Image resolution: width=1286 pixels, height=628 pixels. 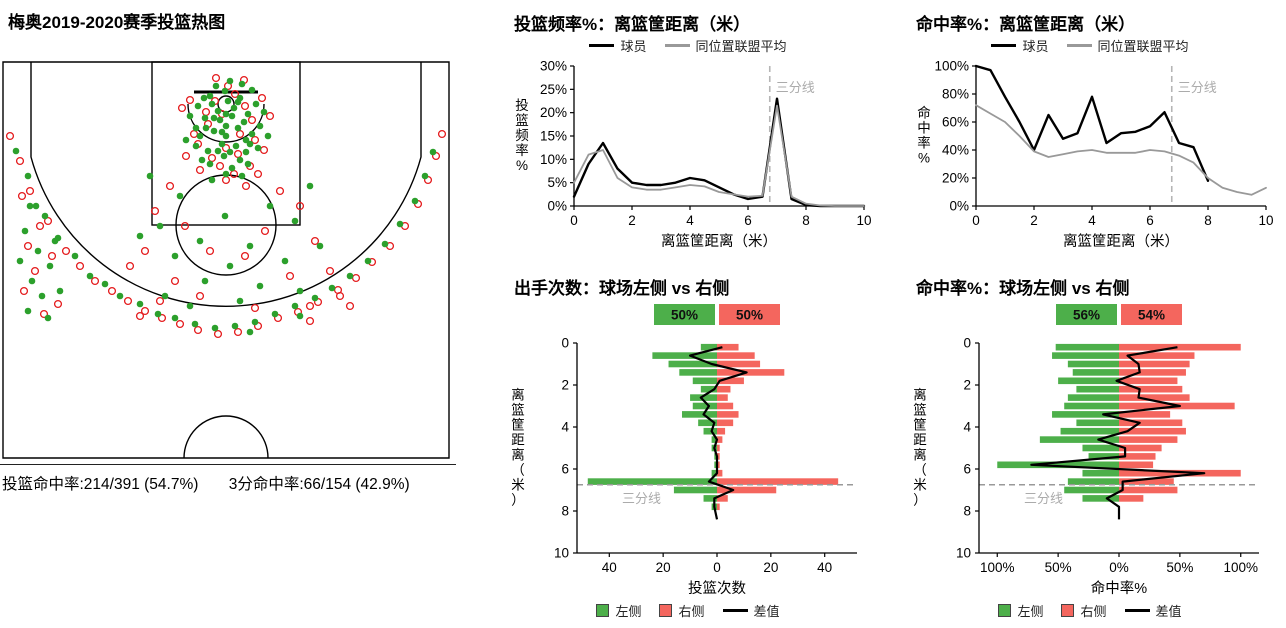 What do you see at coordinates (924, 143) in the screenshot?
I see `svg-text: 率` at bounding box center [924, 143].